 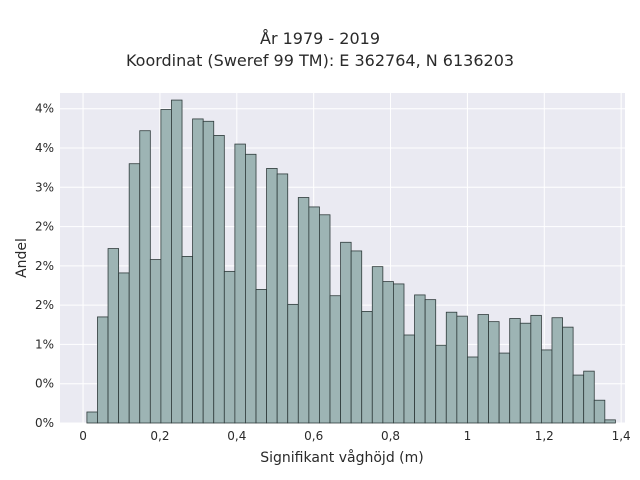 What do you see at coordinates (159, 436) in the screenshot?
I see `x-tick-label: 0,2` at bounding box center [159, 436].